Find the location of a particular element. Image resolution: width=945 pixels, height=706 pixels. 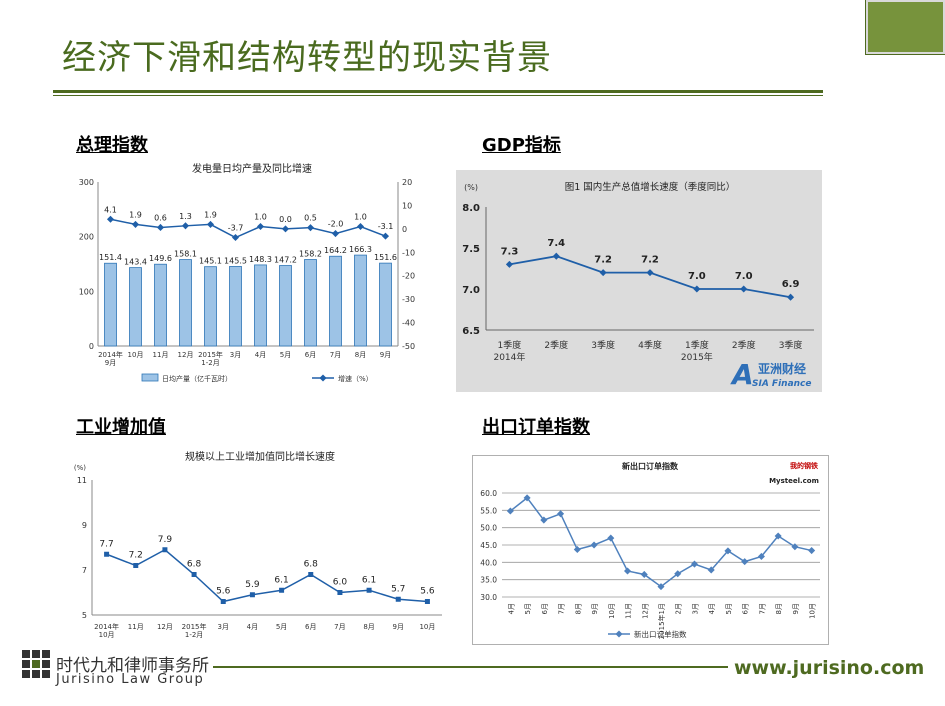

corner-decoration is located at coordinates (905, 27).